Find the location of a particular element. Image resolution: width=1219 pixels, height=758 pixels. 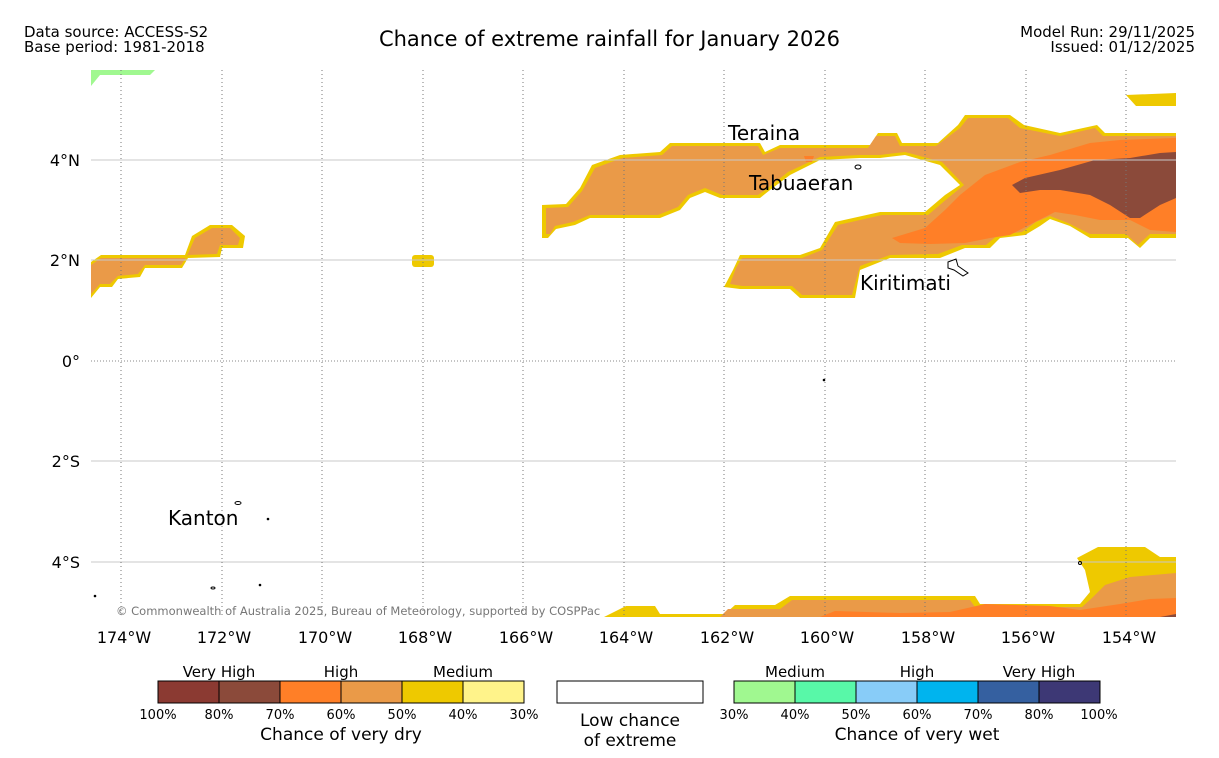

wet-cat-high: High is located at coordinates (917, 672).